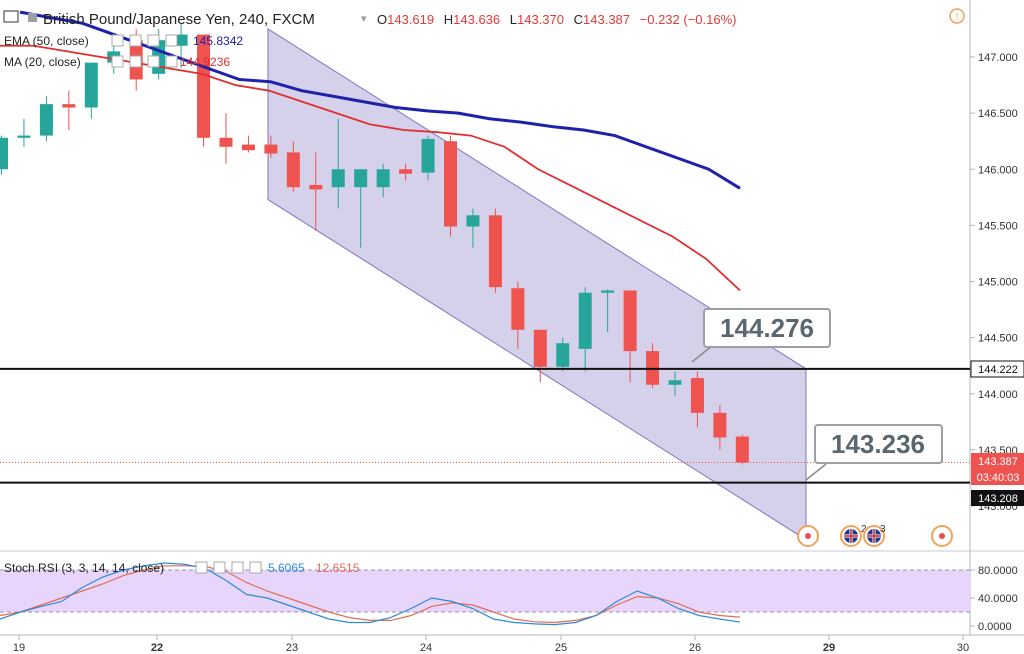  I want to click on time-tick-label: 19, so click(19, 648).